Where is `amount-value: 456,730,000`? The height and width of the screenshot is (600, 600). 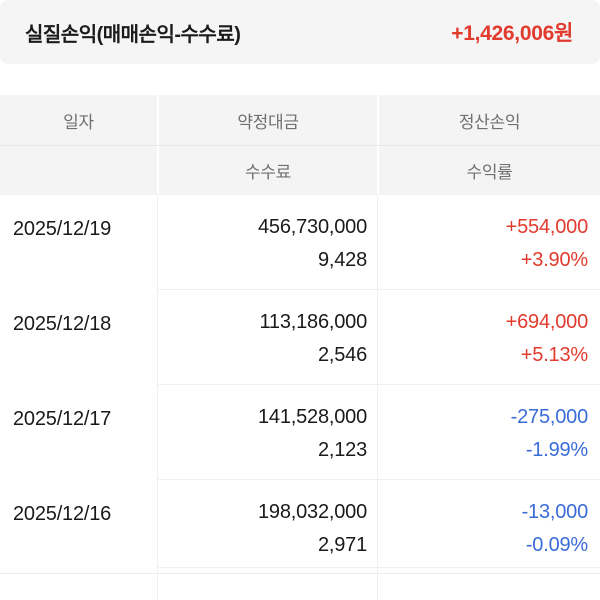 amount-value: 456,730,000 is located at coordinates (312, 227).